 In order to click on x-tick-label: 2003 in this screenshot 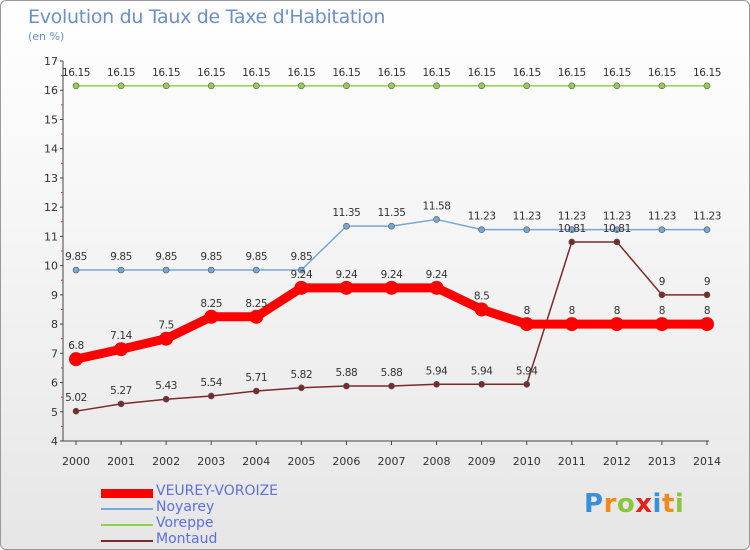, I will do `click(211, 461)`.